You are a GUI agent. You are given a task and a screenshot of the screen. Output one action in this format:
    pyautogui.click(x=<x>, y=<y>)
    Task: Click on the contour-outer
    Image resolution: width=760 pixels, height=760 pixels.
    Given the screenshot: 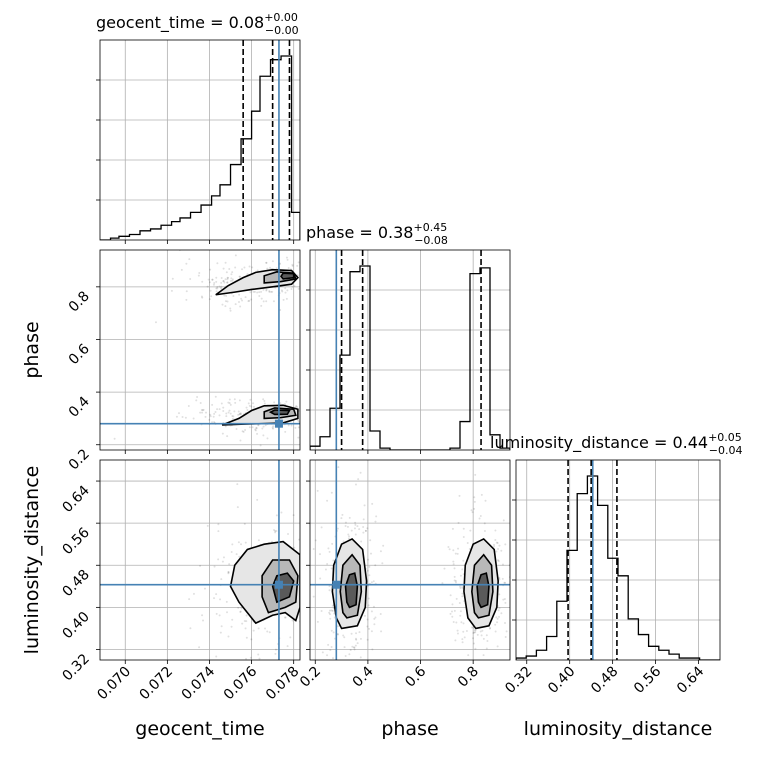 What is the action you would take?
    pyautogui.click(x=481, y=583)
    